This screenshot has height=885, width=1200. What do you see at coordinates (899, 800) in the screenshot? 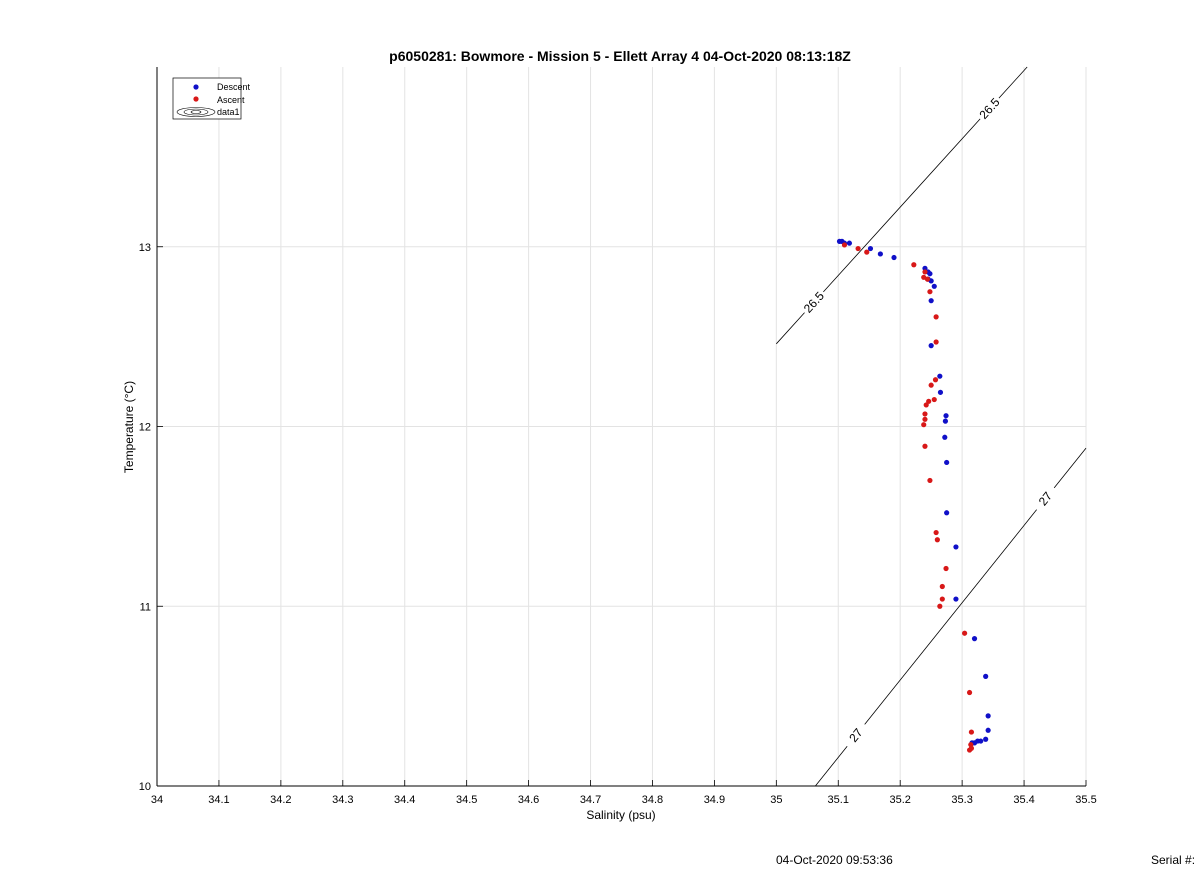
I see `x-tick-label: 35.2` at bounding box center [899, 800].